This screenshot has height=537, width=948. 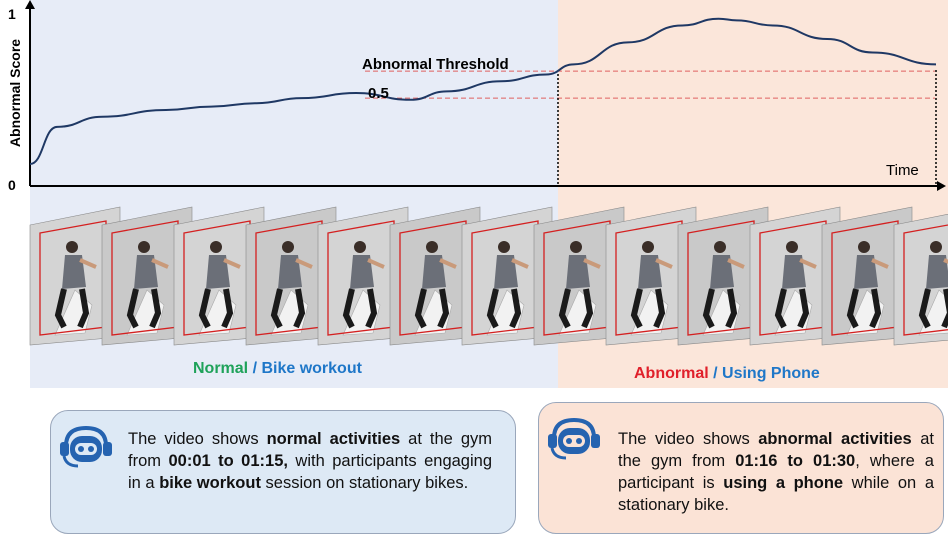 What do you see at coordinates (255, 368) in the screenshot?
I see `normal-sep: /` at bounding box center [255, 368].